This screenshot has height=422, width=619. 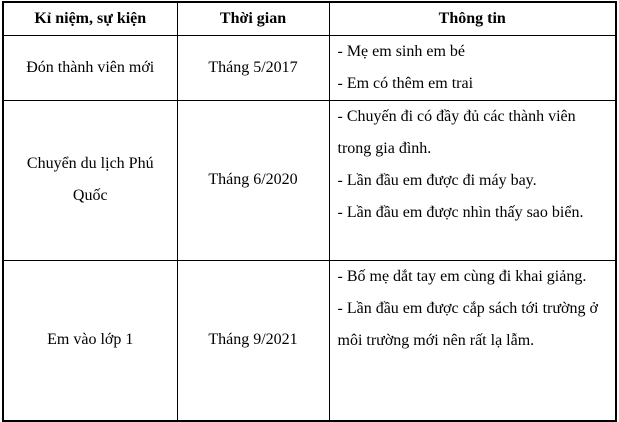 What do you see at coordinates (472, 18) in the screenshot?
I see `header-info: Thông tin` at bounding box center [472, 18].